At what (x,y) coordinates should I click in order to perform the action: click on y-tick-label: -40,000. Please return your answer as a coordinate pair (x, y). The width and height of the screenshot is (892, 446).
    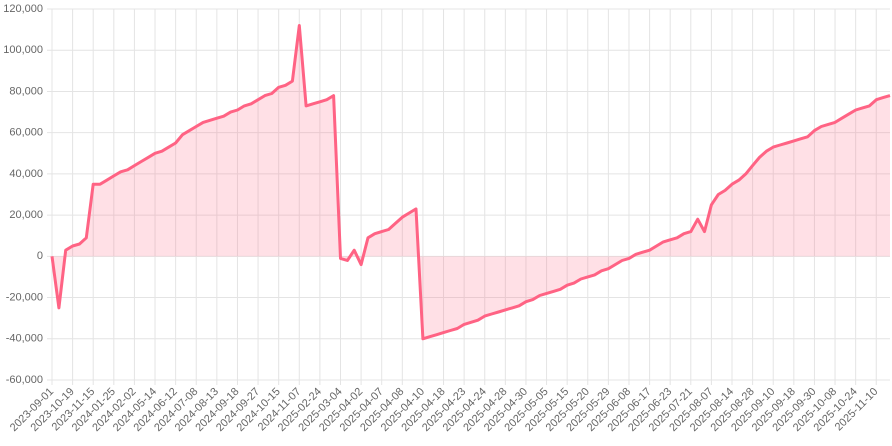
    Looking at the image, I should click on (24, 339).